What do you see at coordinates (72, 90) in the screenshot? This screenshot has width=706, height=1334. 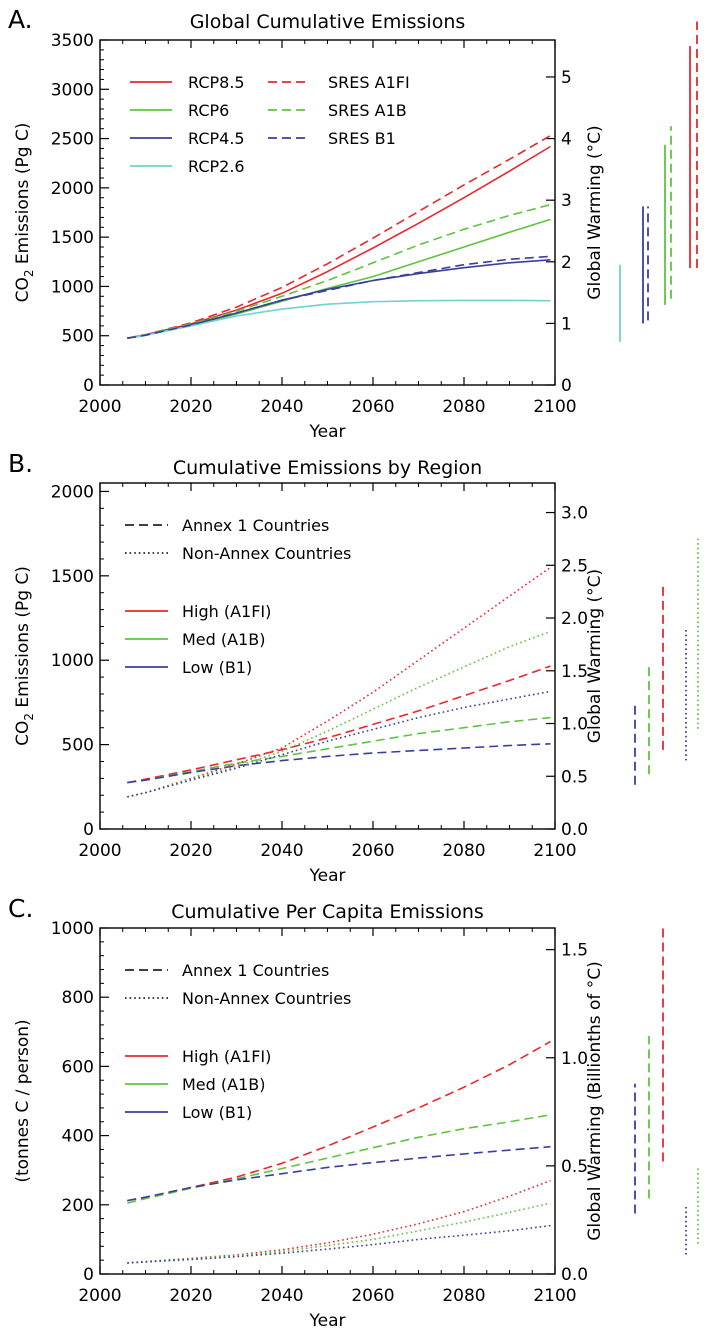 I see `y-tick-label: 3000` at bounding box center [72, 90].